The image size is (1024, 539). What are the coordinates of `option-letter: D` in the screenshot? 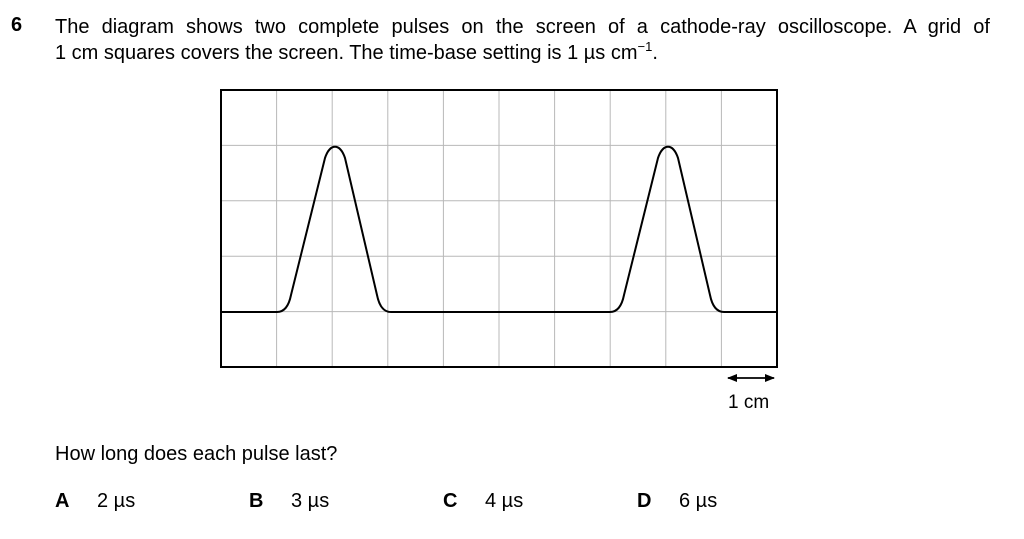 It's located at (644, 501).